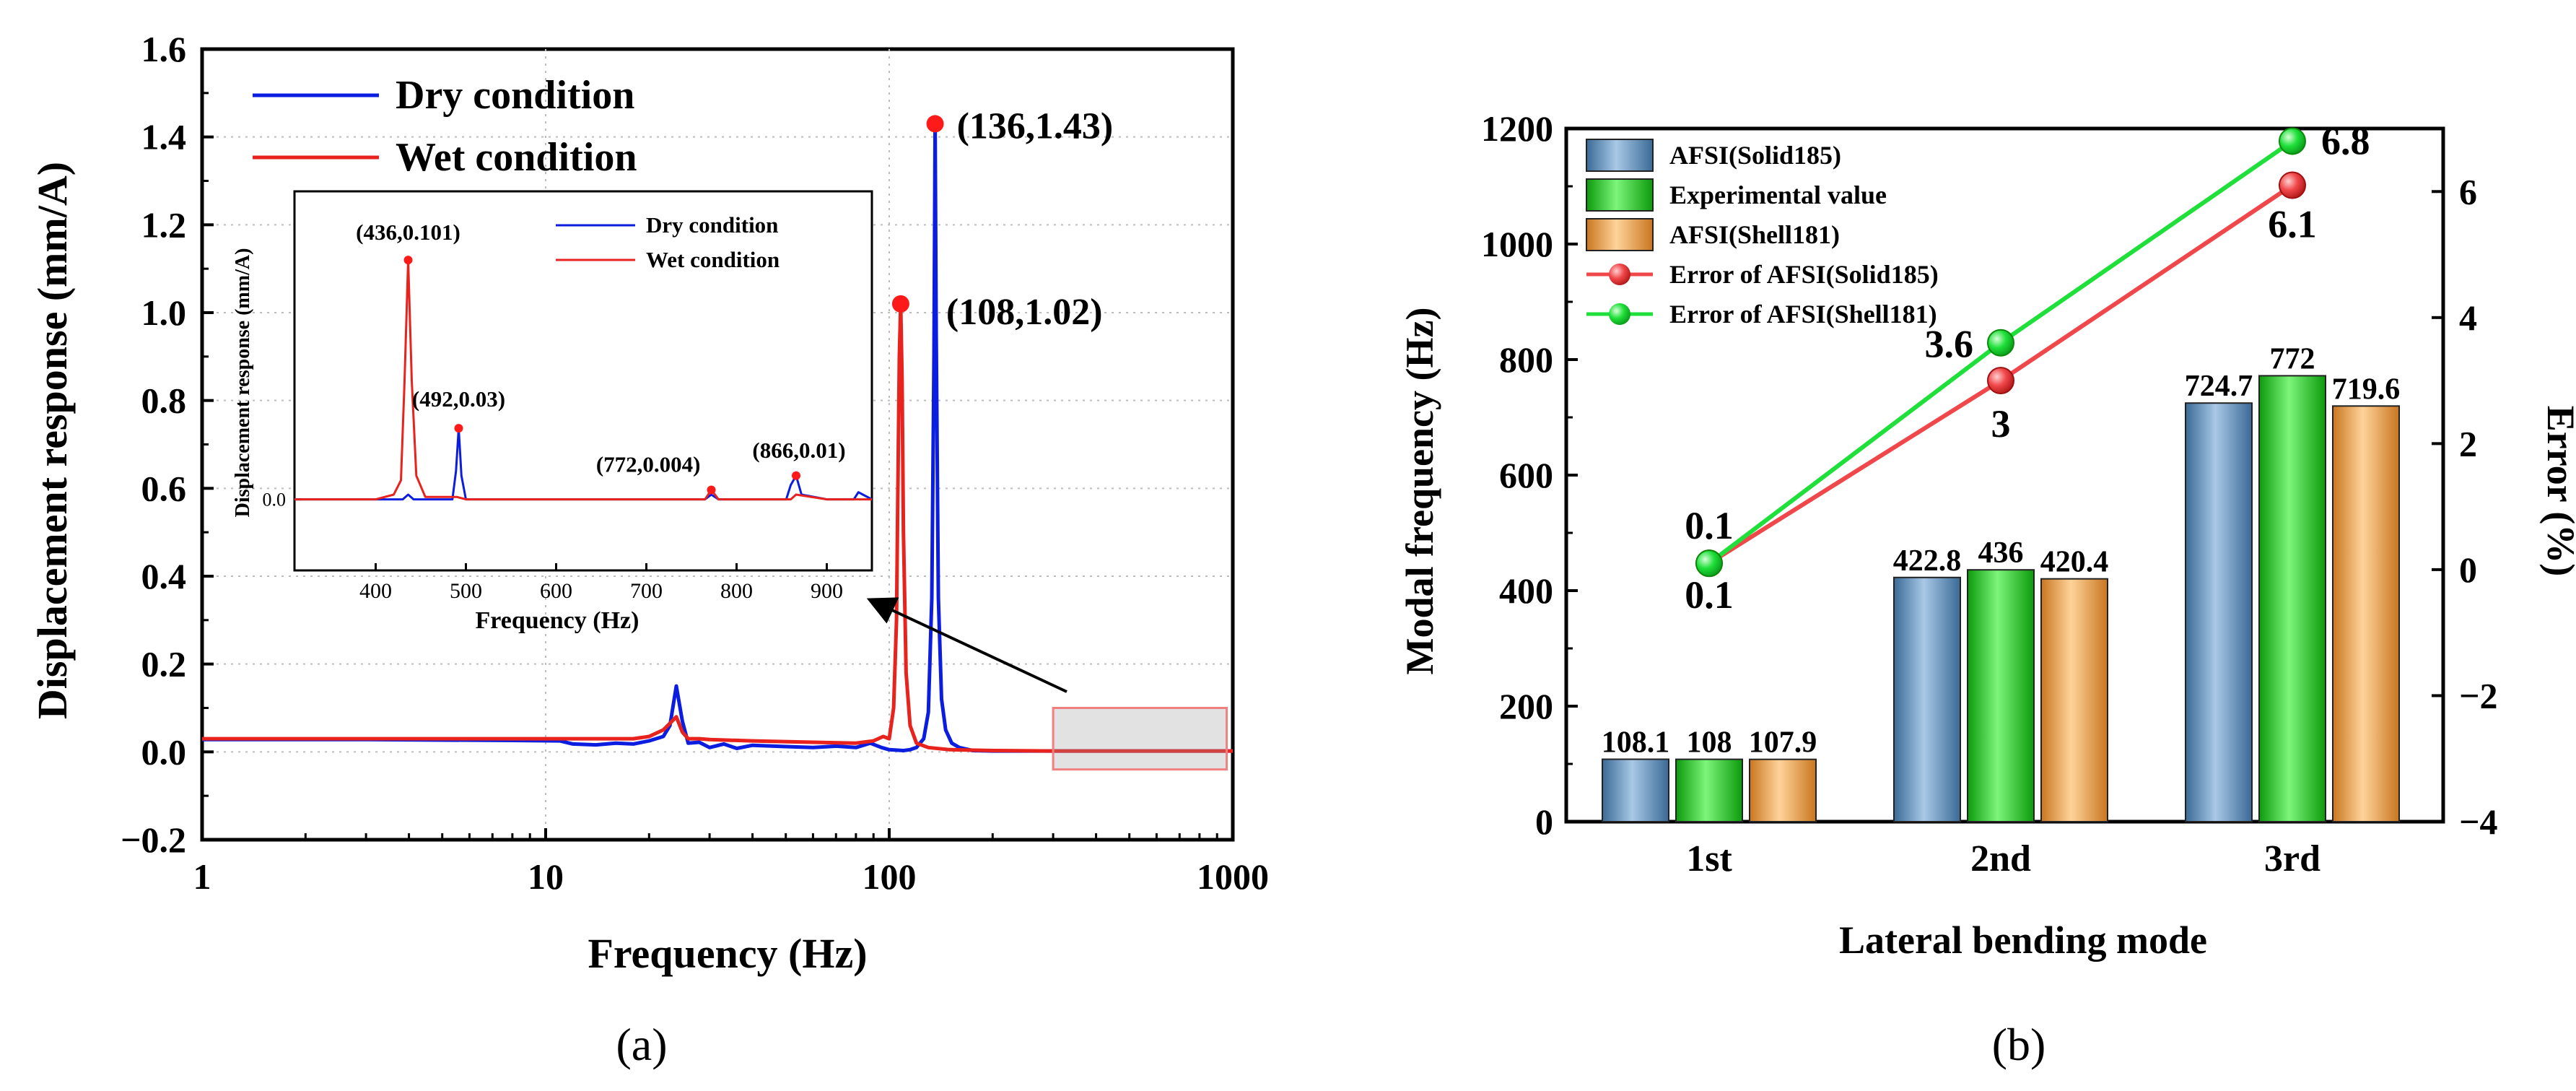  What do you see at coordinates (648, 464) in the screenshot?
I see `inset-peak-annotation: (772,0.004)` at bounding box center [648, 464].